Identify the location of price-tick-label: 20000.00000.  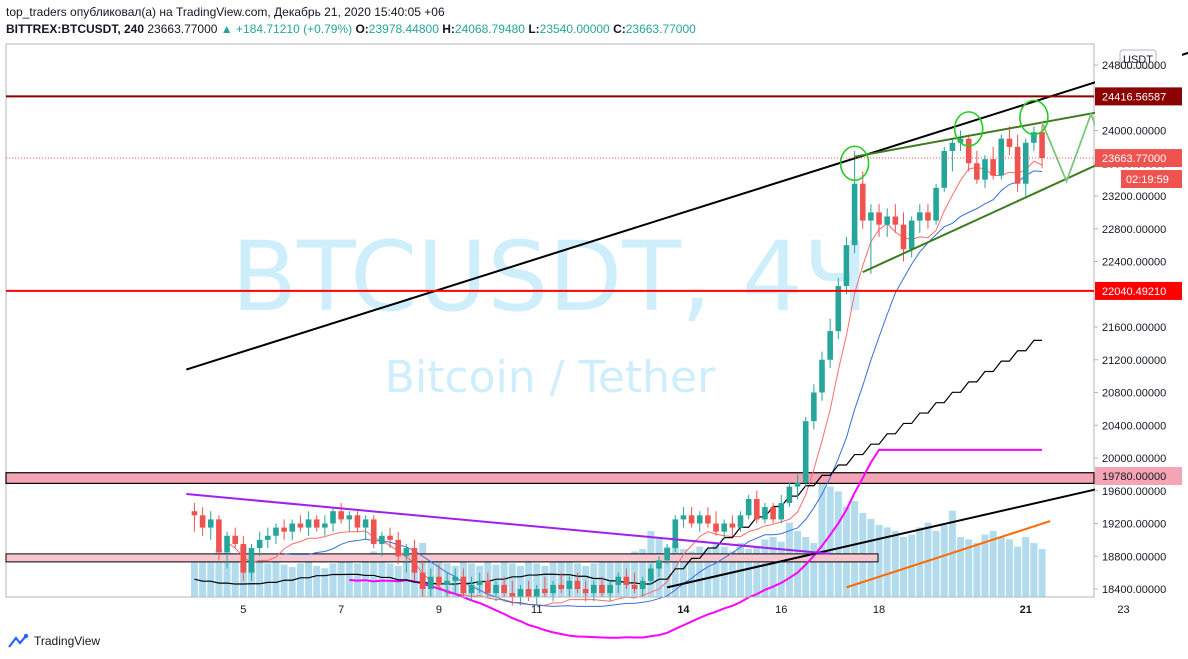
(1134, 459).